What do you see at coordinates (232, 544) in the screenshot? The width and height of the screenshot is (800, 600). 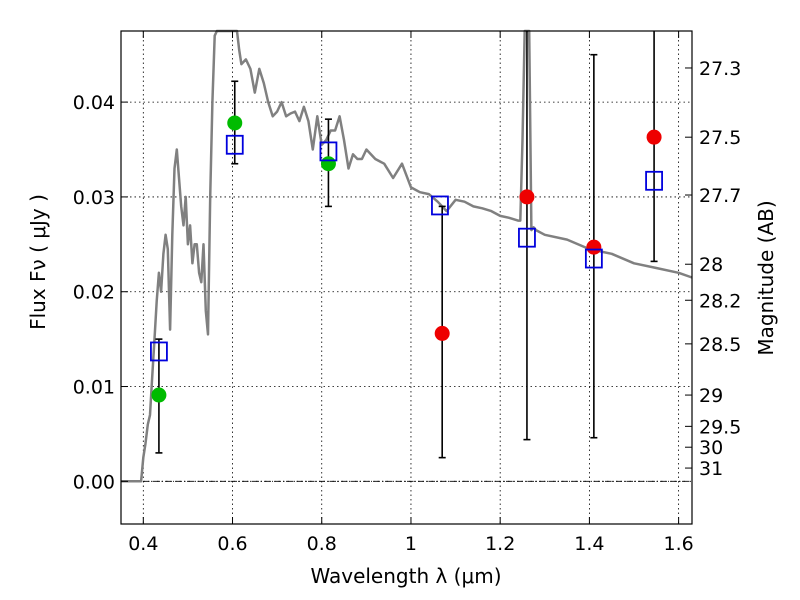 I see `x-tick-label: 0.6` at bounding box center [232, 544].